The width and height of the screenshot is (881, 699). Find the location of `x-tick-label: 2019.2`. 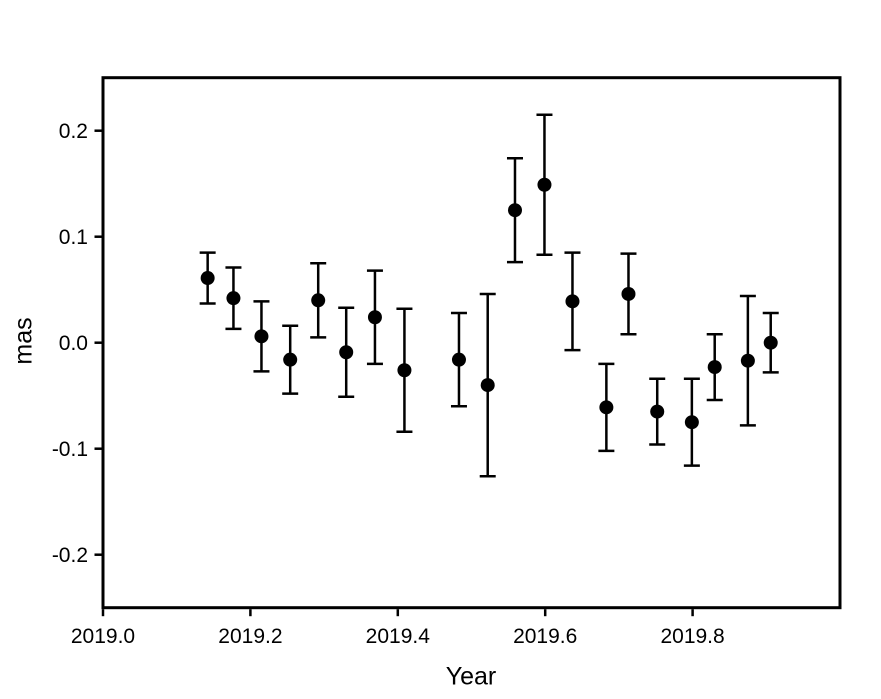

x-tick-label: 2019.2 is located at coordinates (250, 636).